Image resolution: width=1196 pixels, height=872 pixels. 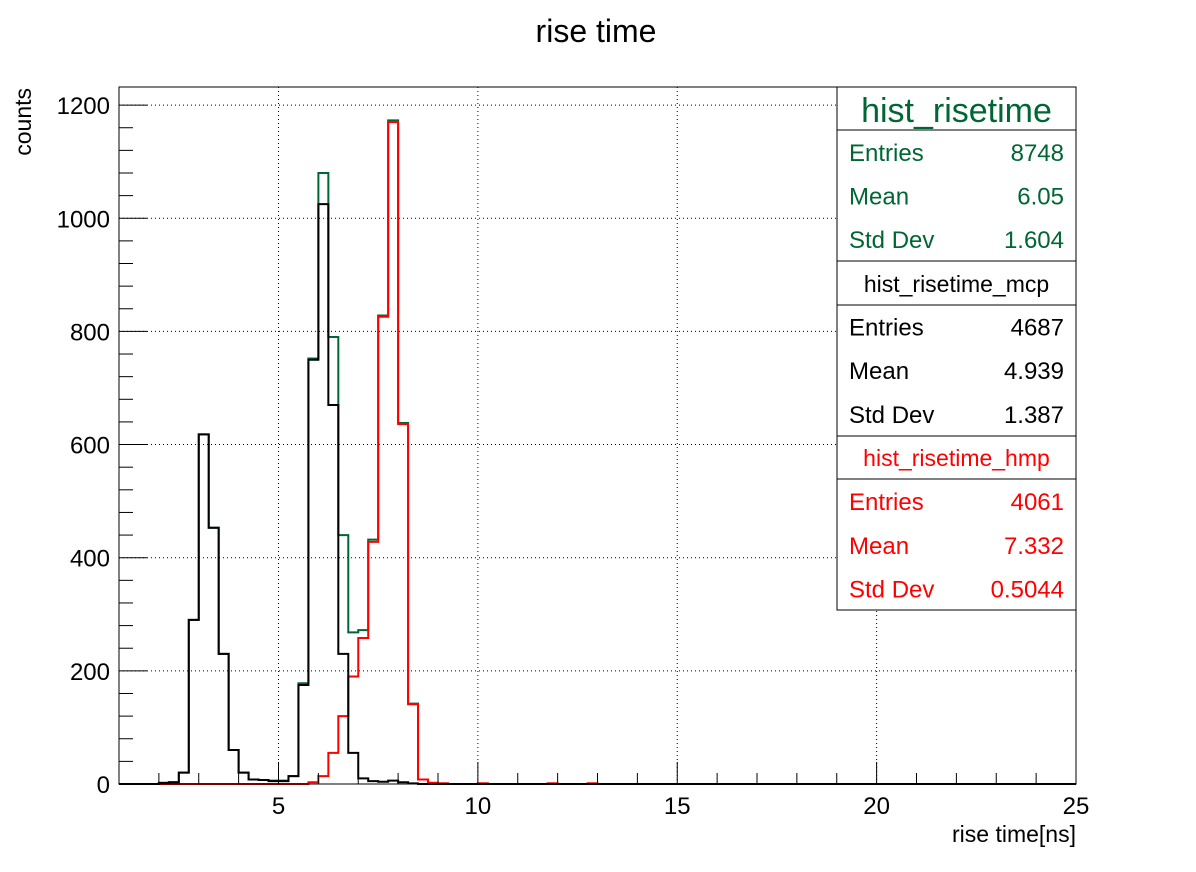 What do you see at coordinates (956, 458) in the screenshot?
I see `stats-title: hist_risetime_hmp` at bounding box center [956, 458].